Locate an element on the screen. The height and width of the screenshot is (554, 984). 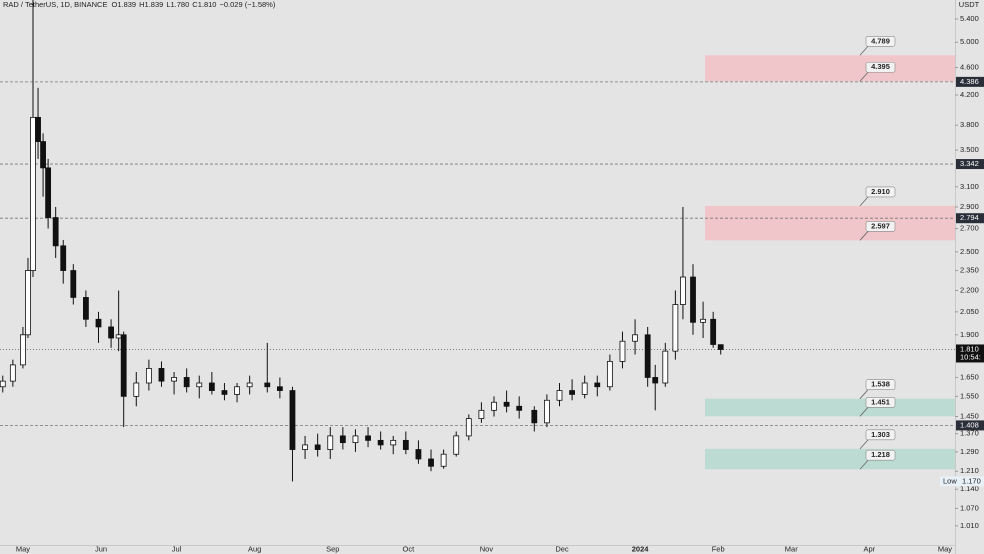
x-tick-label: Aug is located at coordinates (254, 548).